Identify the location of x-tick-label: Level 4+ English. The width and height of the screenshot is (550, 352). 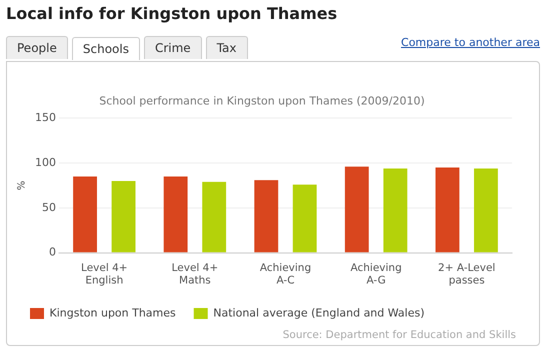
(104, 274).